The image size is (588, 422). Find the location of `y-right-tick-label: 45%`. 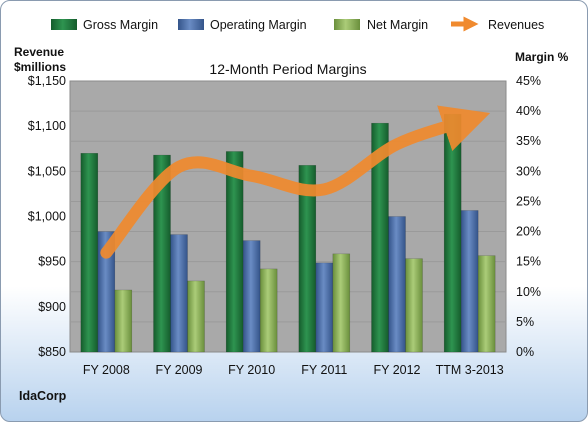

y-right-tick-label: 45% is located at coordinates (528, 81).